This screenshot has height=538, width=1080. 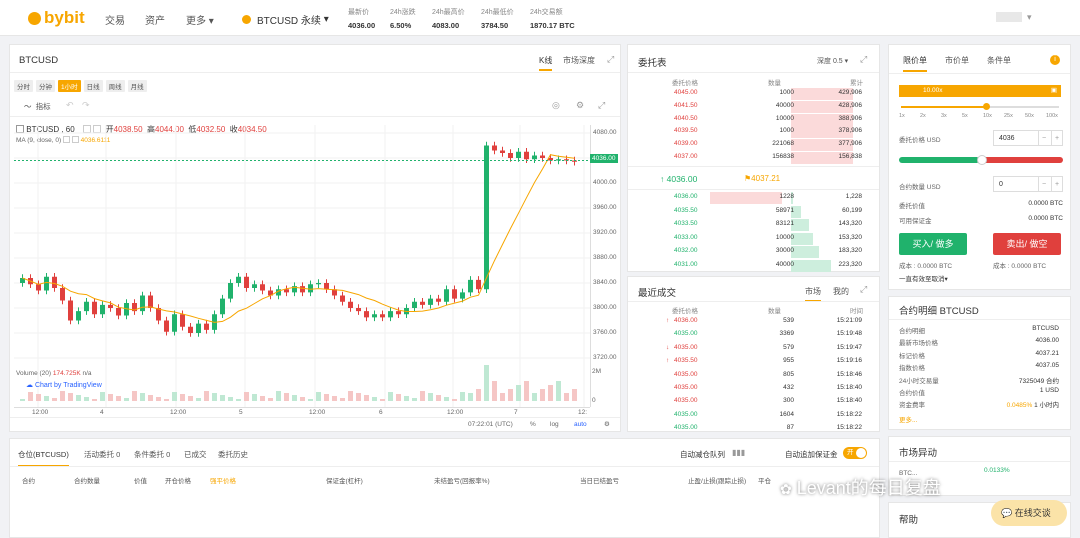 I want to click on leverage-mark: 100x, so click(x=1052, y=116).